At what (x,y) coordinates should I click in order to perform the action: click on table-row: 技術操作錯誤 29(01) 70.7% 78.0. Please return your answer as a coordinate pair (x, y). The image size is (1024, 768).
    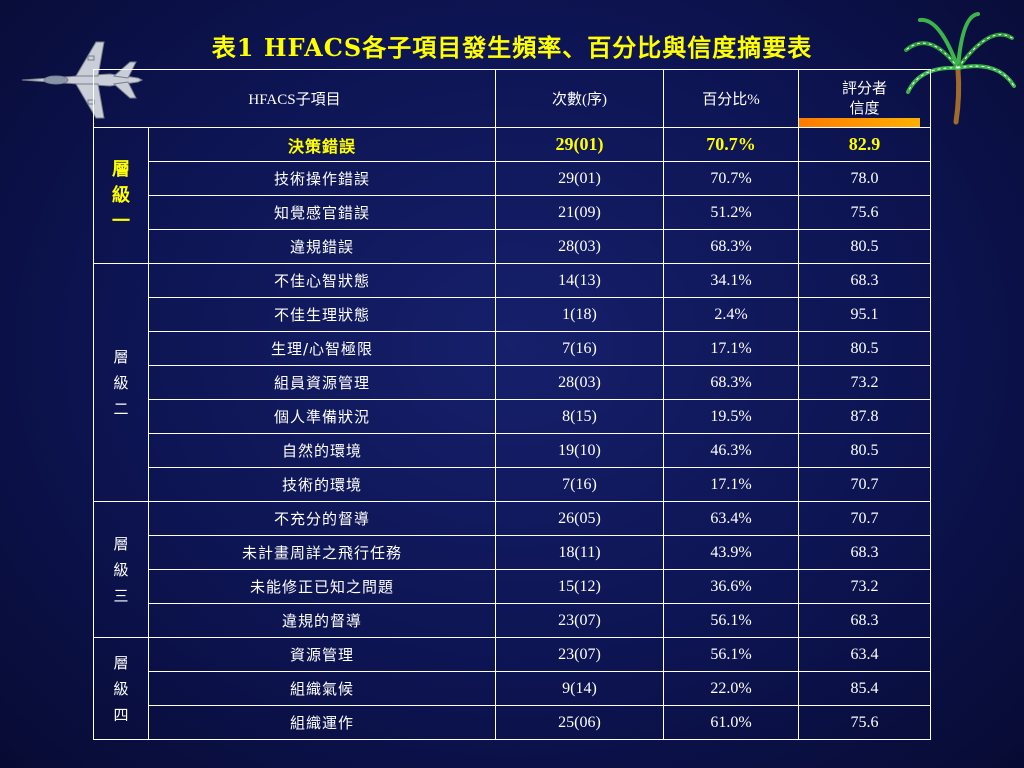
    Looking at the image, I should click on (512, 178).